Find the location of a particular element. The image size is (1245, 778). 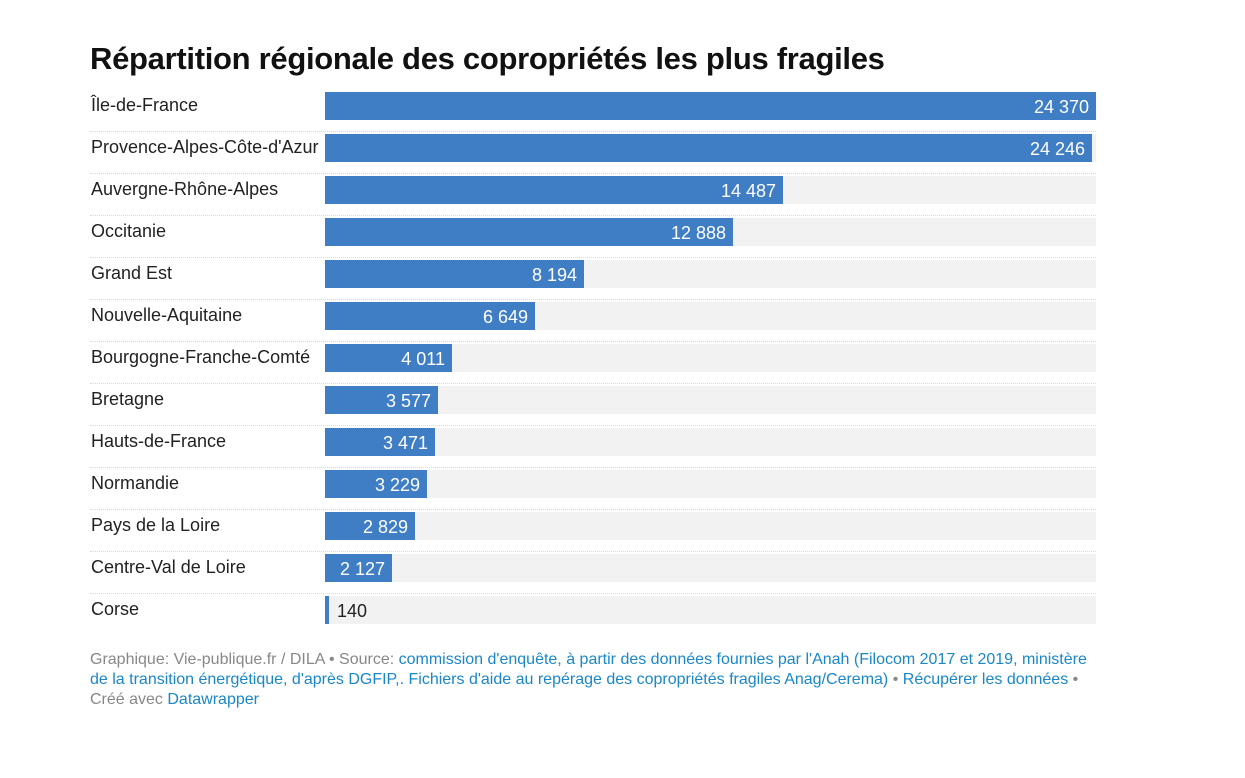

bar-track: 3 577 is located at coordinates (710, 400).